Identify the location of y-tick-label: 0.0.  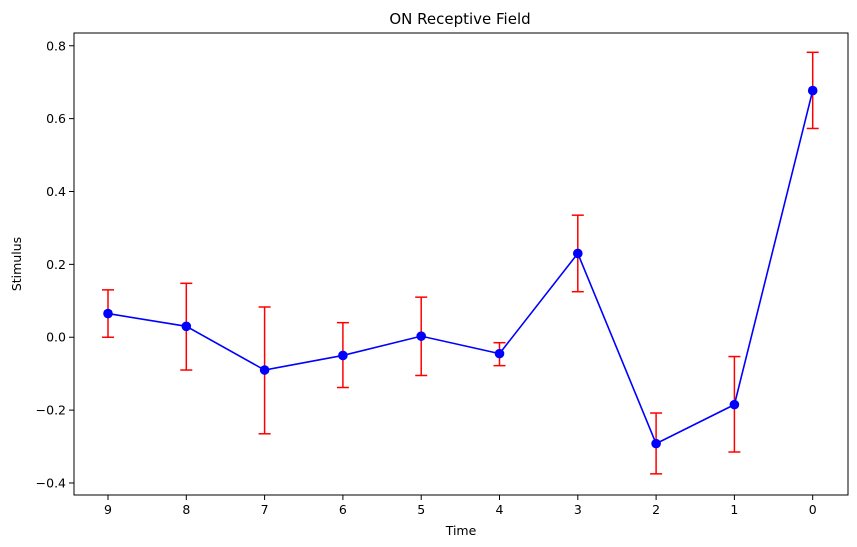
(56, 337).